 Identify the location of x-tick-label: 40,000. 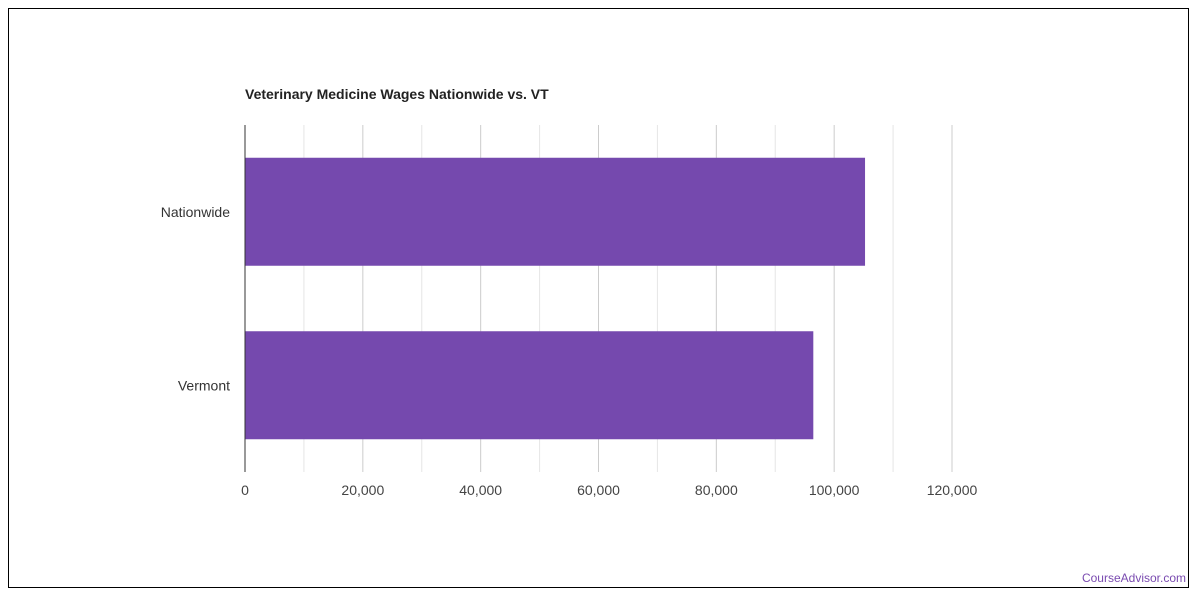
(480, 490).